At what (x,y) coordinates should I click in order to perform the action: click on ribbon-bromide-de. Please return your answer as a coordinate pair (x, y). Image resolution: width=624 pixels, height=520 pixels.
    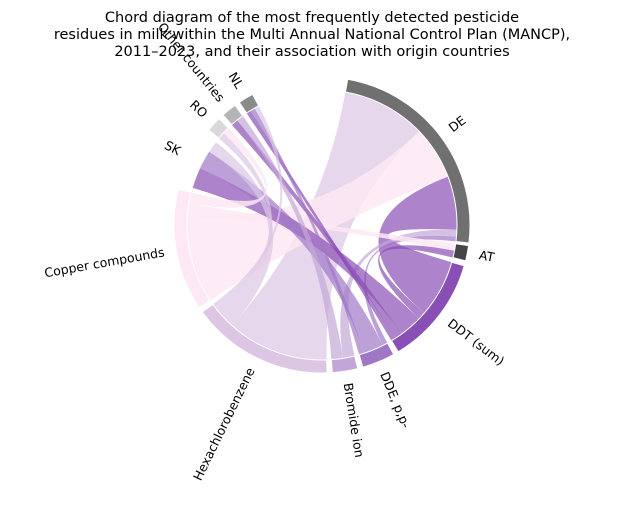
    Looking at the image, I should click on (398, 294).